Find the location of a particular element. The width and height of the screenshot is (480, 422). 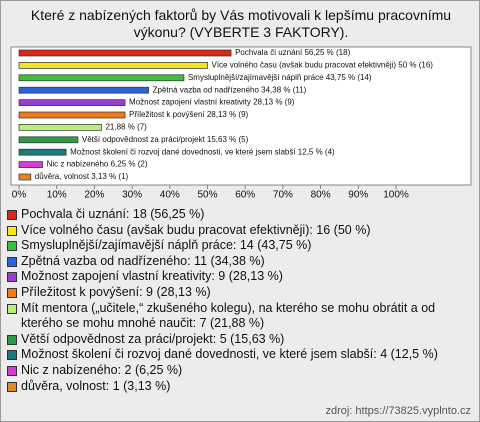

x-tick-label: 90% is located at coordinates (358, 195).